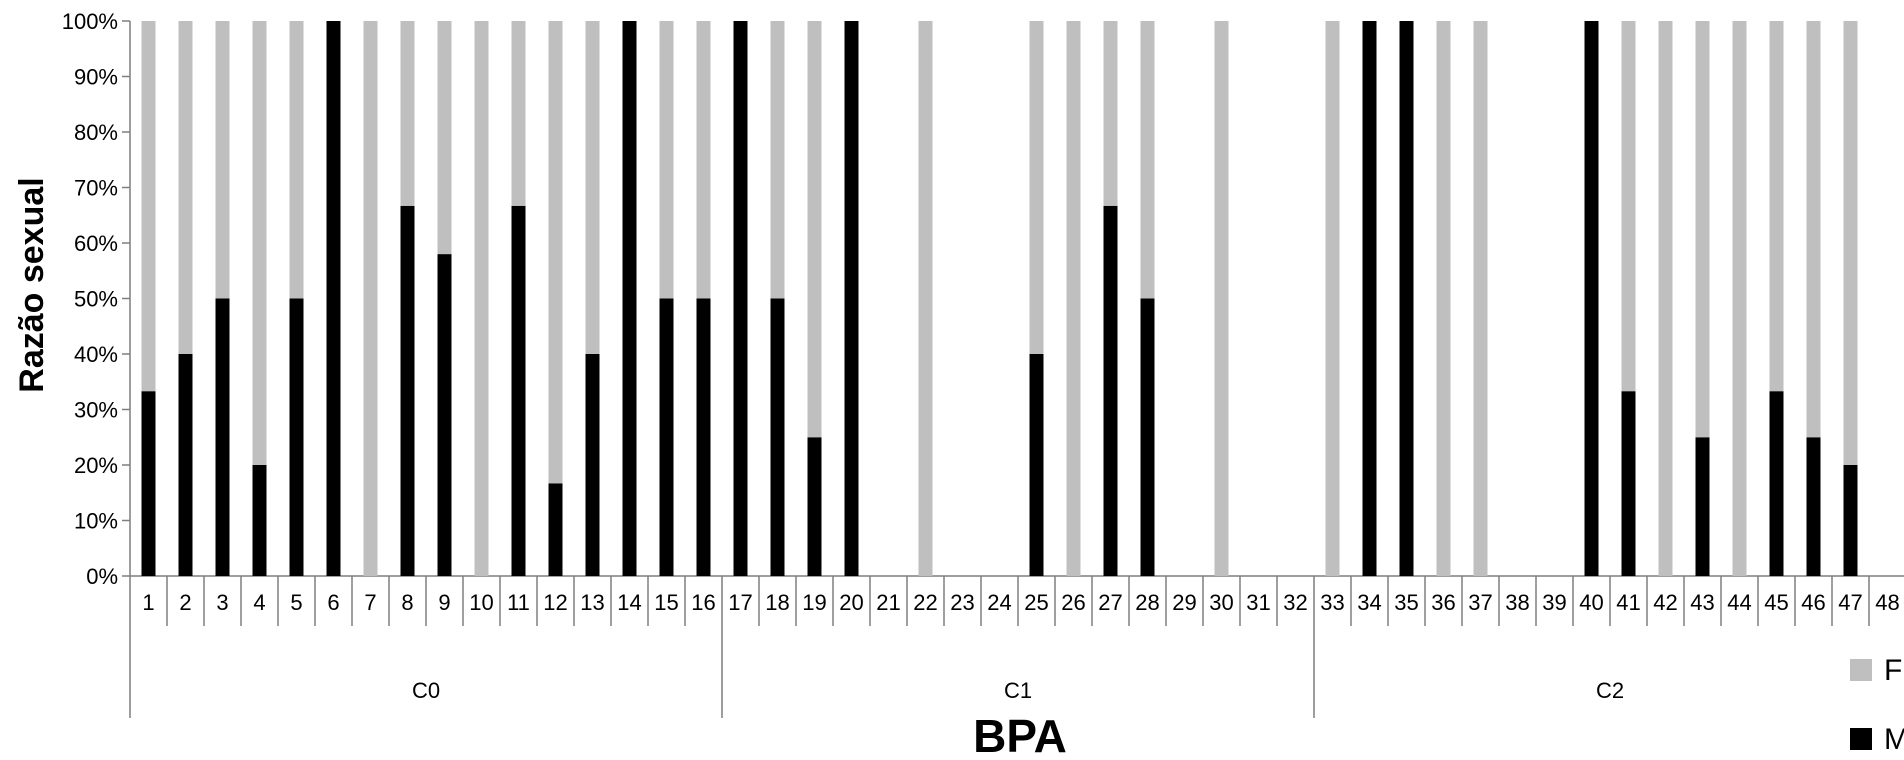 Image resolution: width=1904 pixels, height=760 pixels. Describe the element at coordinates (925, 602) in the screenshot. I see `x-tick-label: 22` at that location.